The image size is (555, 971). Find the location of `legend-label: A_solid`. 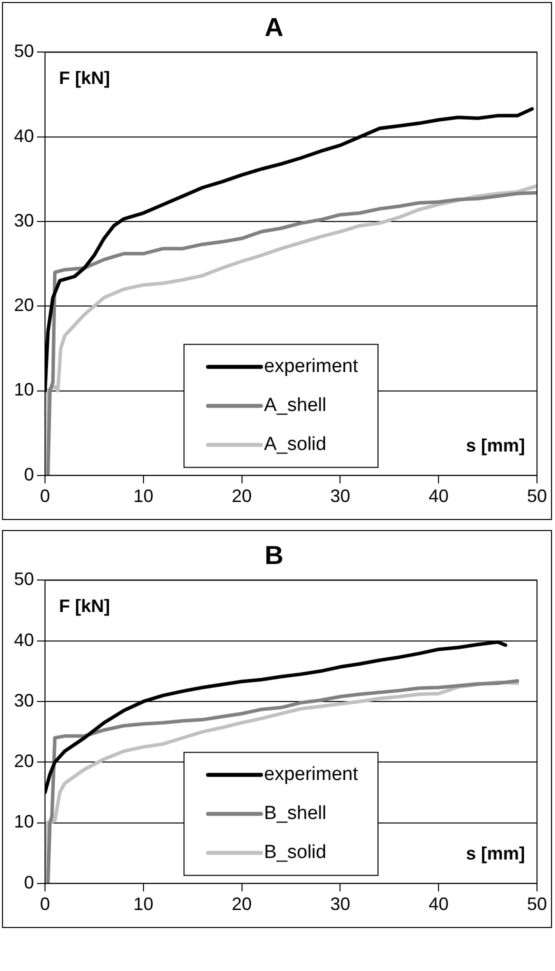

legend-label: A_solid is located at coordinates (295, 445).